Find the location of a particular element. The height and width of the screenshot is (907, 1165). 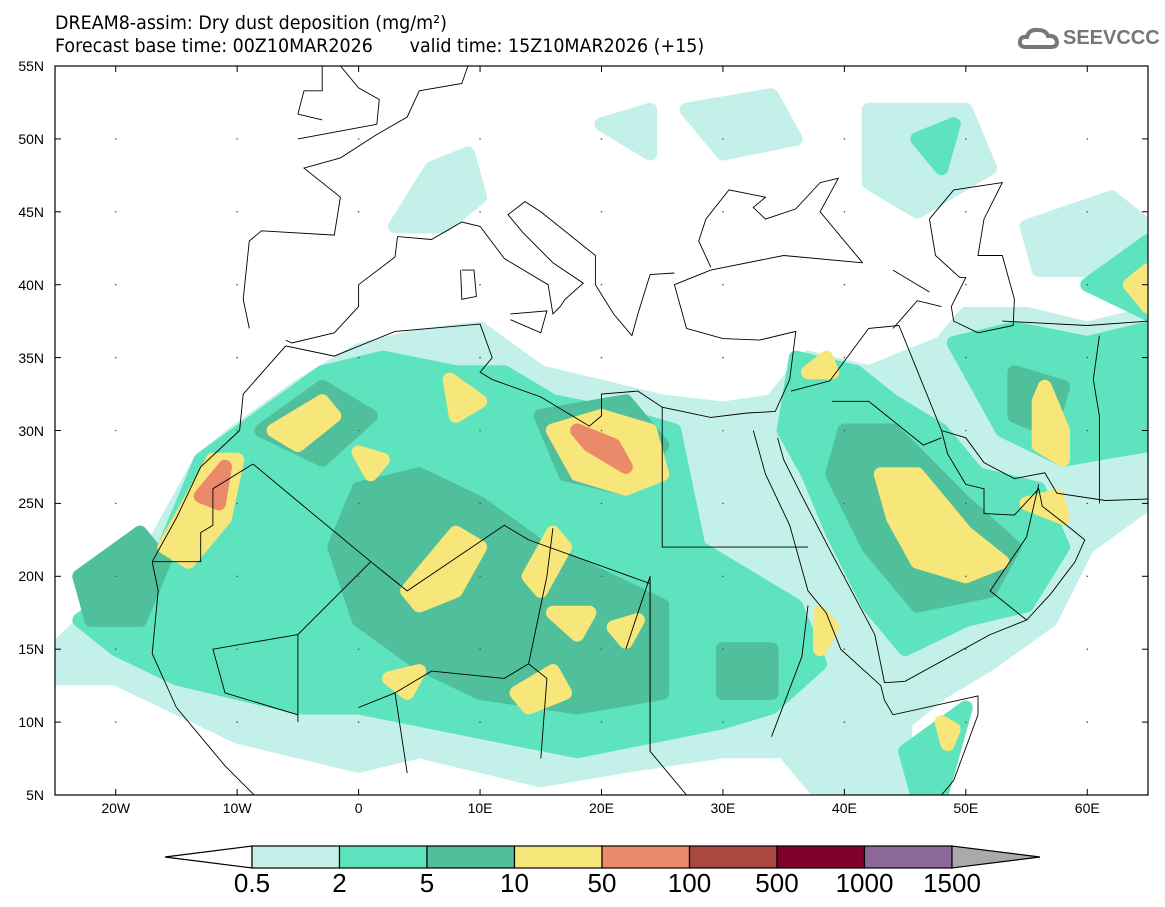

lon-label: 50E is located at coordinates (966, 808).